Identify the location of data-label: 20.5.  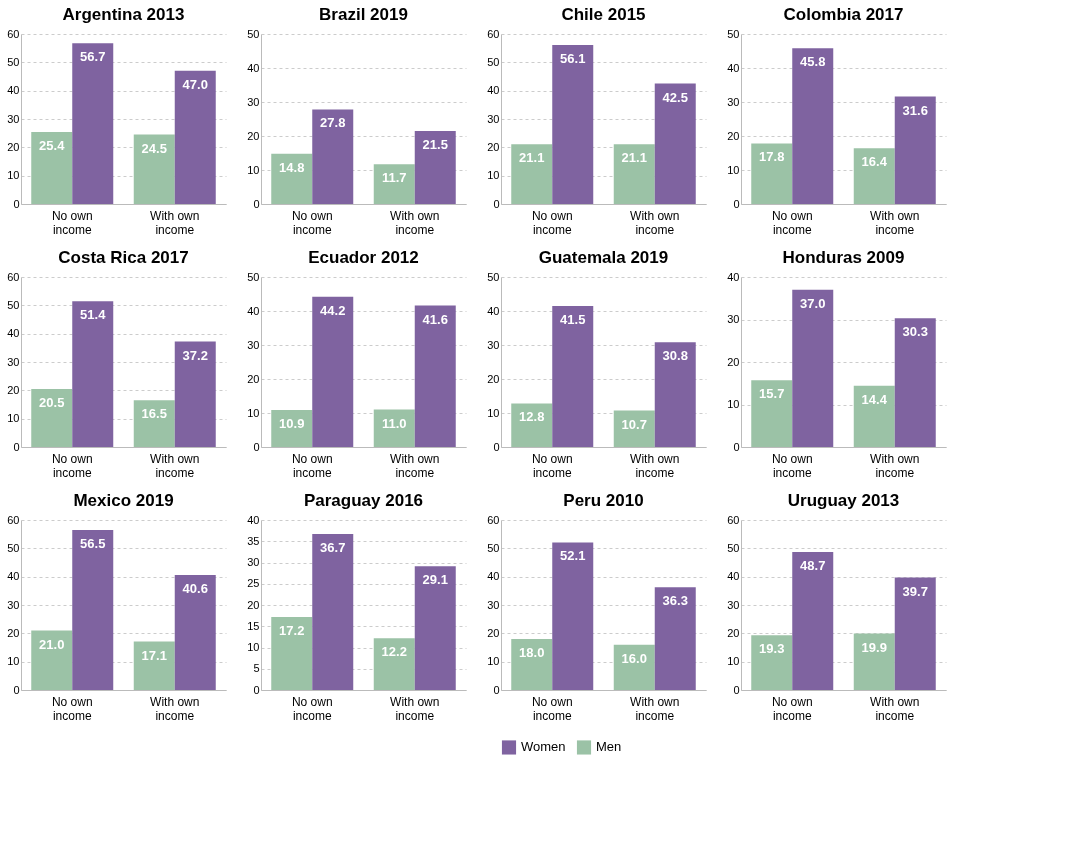
(52, 402).